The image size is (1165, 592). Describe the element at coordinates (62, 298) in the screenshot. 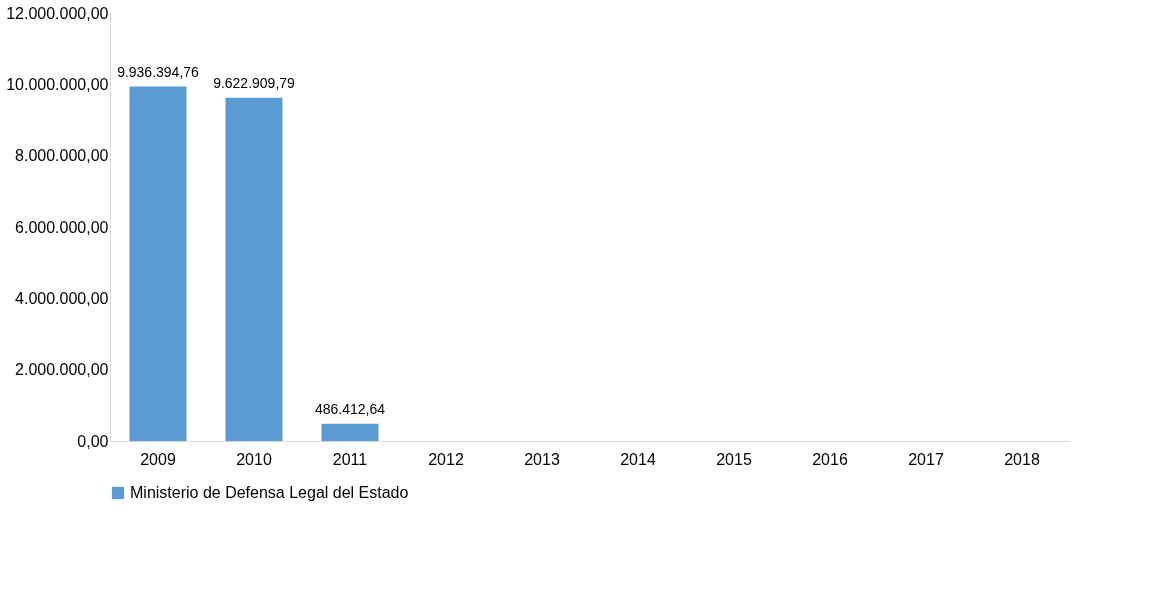

I see `y-tick-label: 4.000.000,00` at that location.